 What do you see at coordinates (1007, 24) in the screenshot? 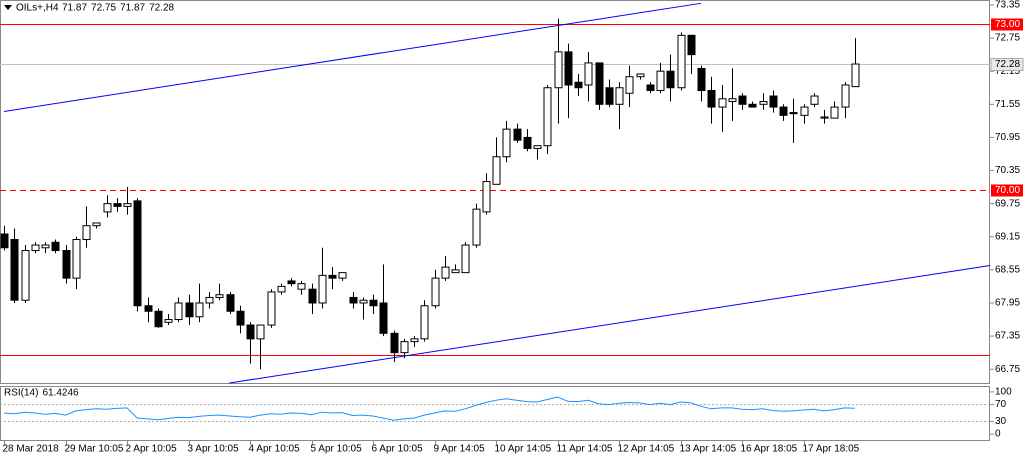
I see `level-label: 73.00` at bounding box center [1007, 24].